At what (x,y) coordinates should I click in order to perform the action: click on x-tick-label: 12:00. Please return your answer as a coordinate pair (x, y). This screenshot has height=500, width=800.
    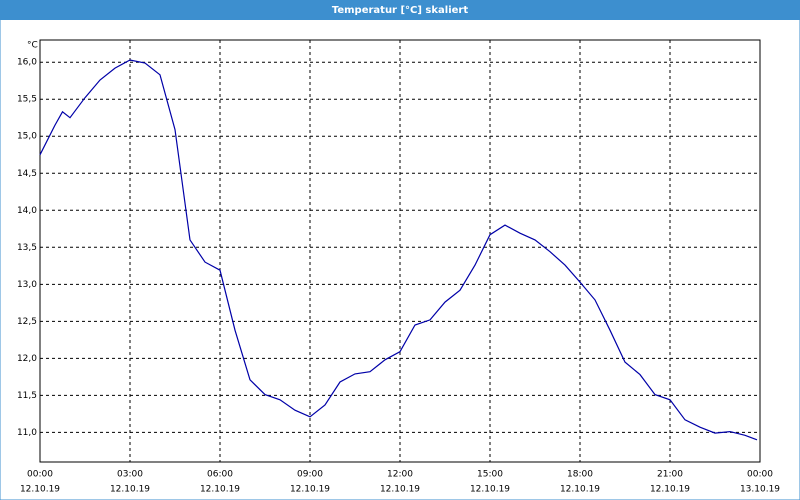
    Looking at the image, I should click on (400, 475).